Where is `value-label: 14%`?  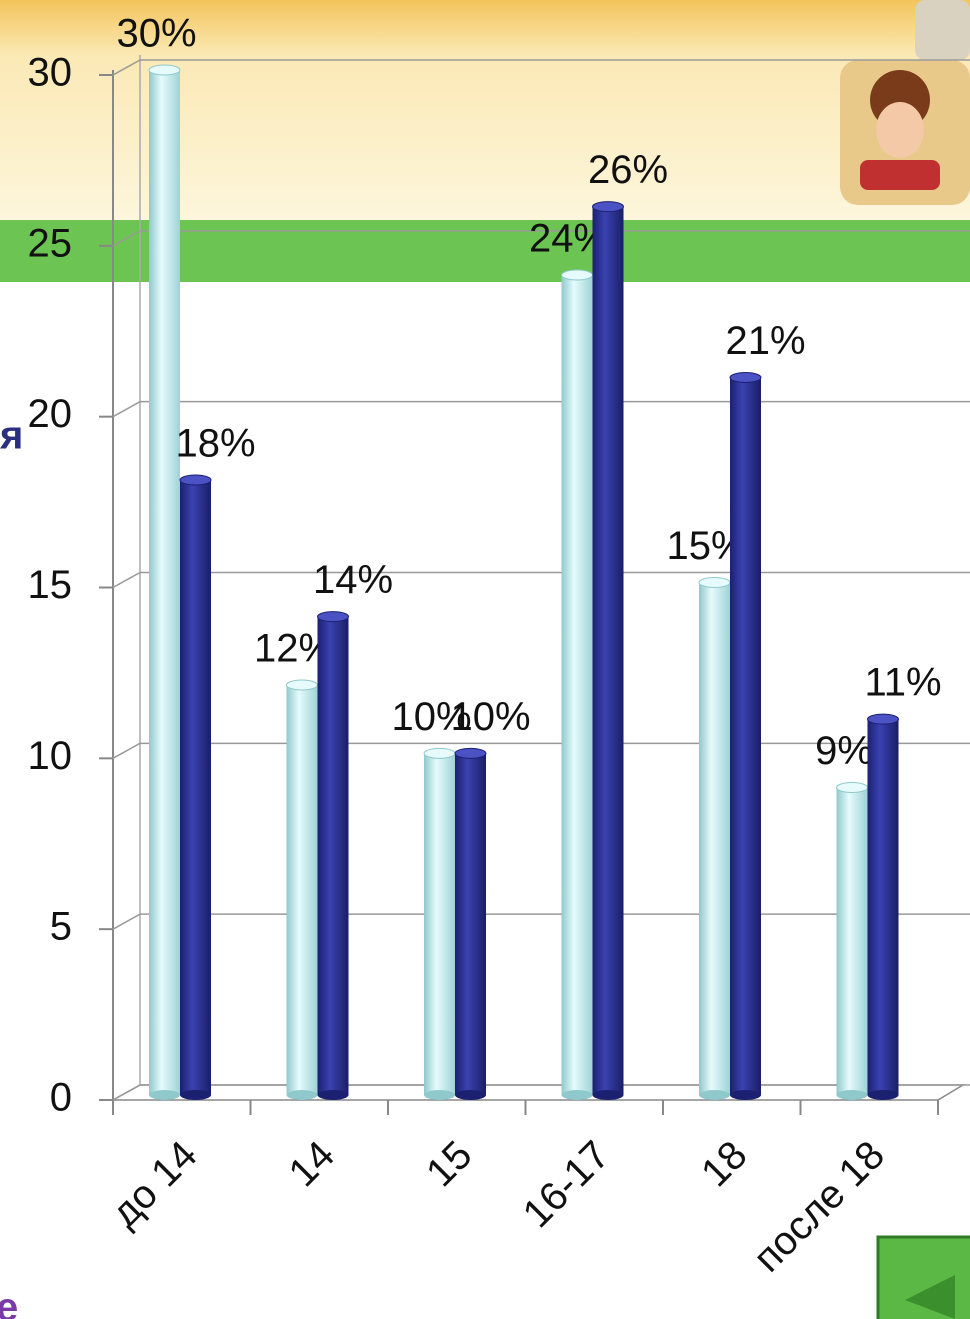 value-label: 14% is located at coordinates (353, 580).